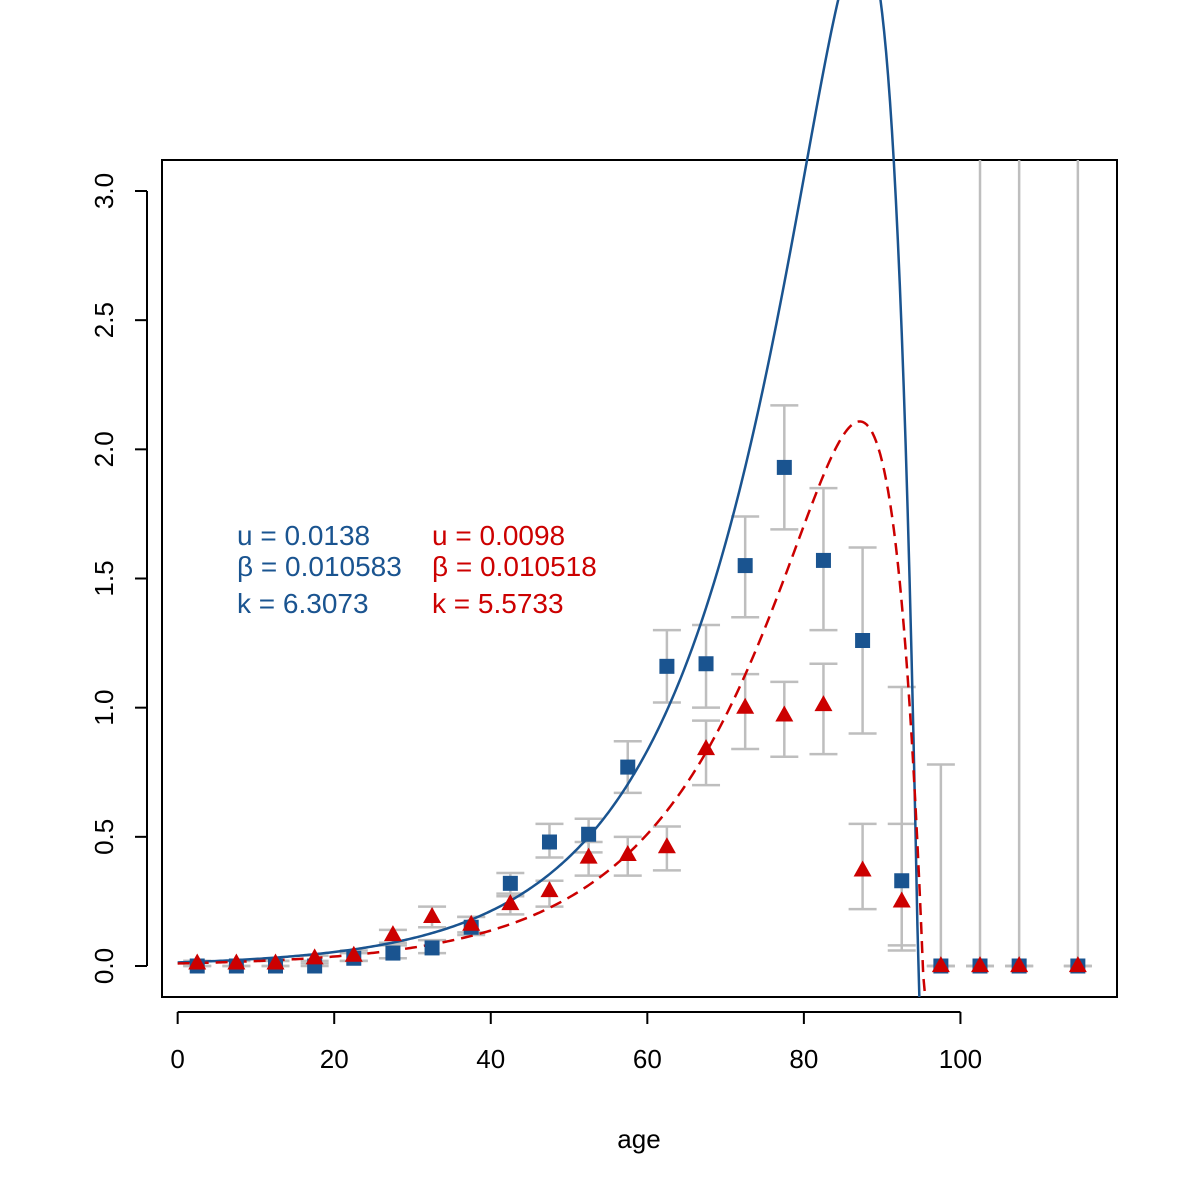 Image resolution: width=1200 pixels, height=1200 pixels. What do you see at coordinates (803, 1059) in the screenshot?
I see `x-tick-label: 80` at bounding box center [803, 1059].